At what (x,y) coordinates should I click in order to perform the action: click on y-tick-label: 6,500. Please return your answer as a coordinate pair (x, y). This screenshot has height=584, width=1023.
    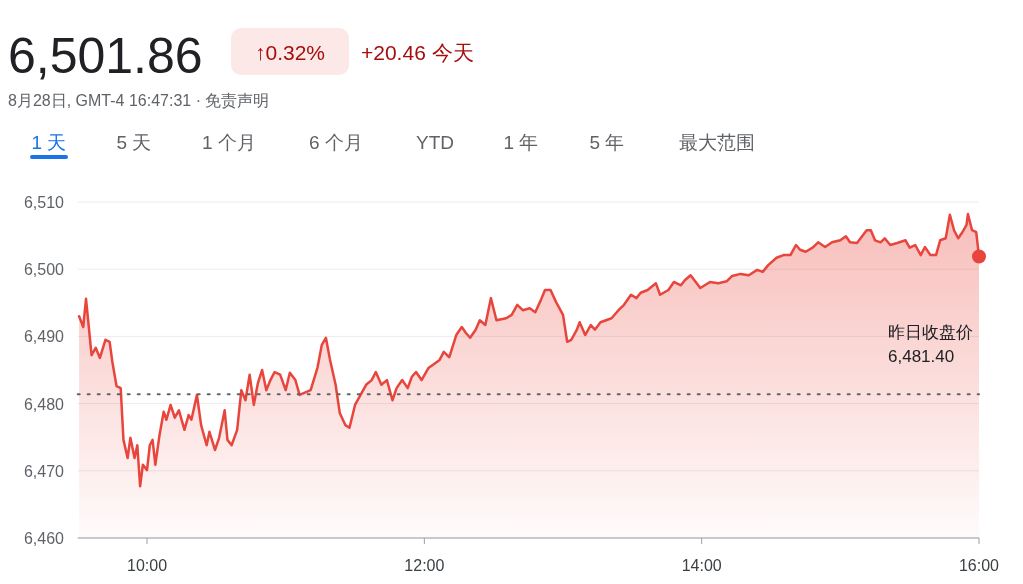
    Looking at the image, I should click on (44, 270).